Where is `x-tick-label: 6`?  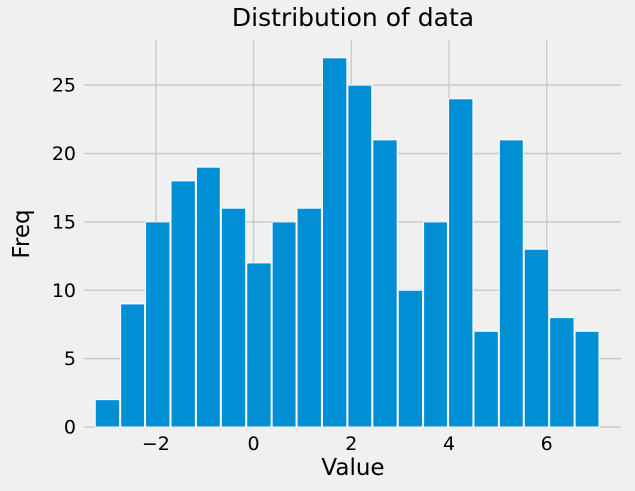
x-tick-label: 6 is located at coordinates (547, 444).